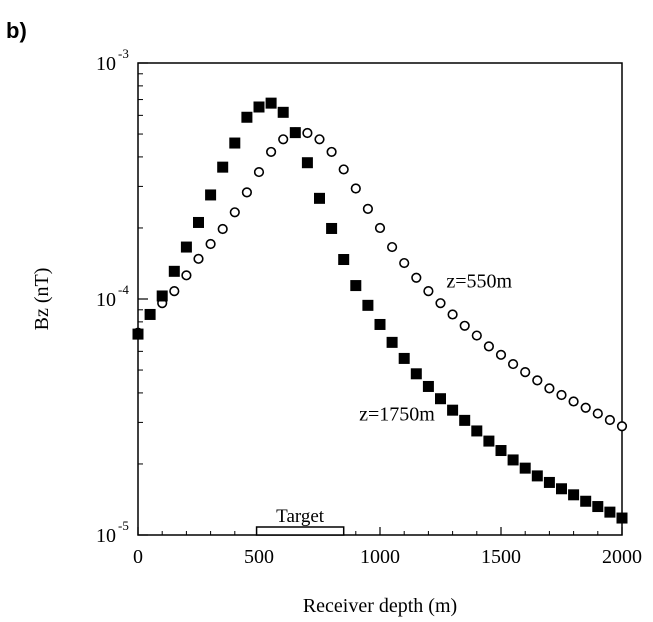 The image size is (653, 622). I want to click on target-box, so click(300, 531).